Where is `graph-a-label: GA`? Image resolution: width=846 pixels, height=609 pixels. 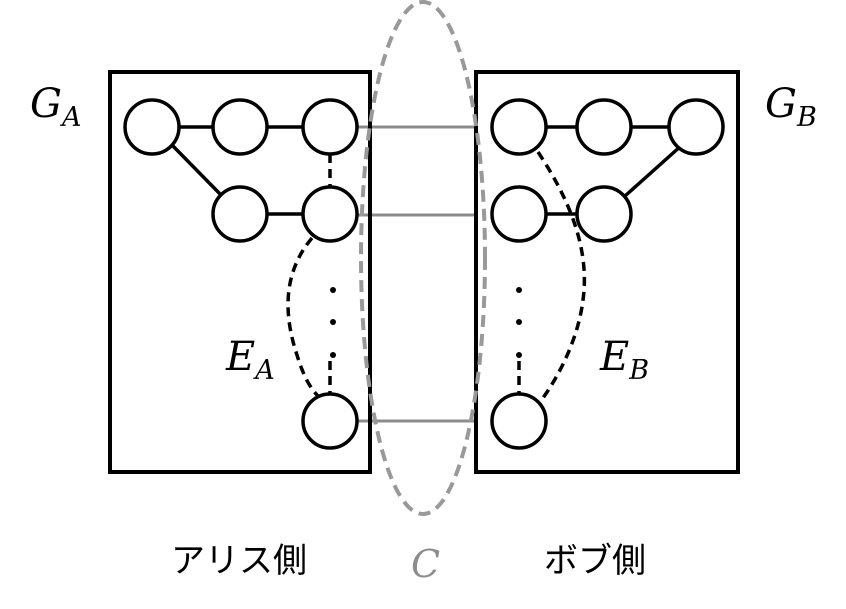 graph-a-label: GA is located at coordinates (55, 107).